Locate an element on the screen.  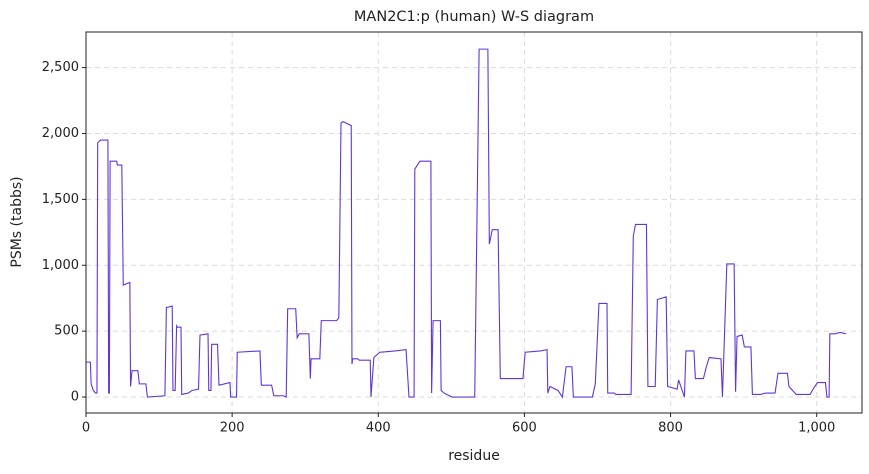
y-tick-label: 1,500 is located at coordinates (60, 199).